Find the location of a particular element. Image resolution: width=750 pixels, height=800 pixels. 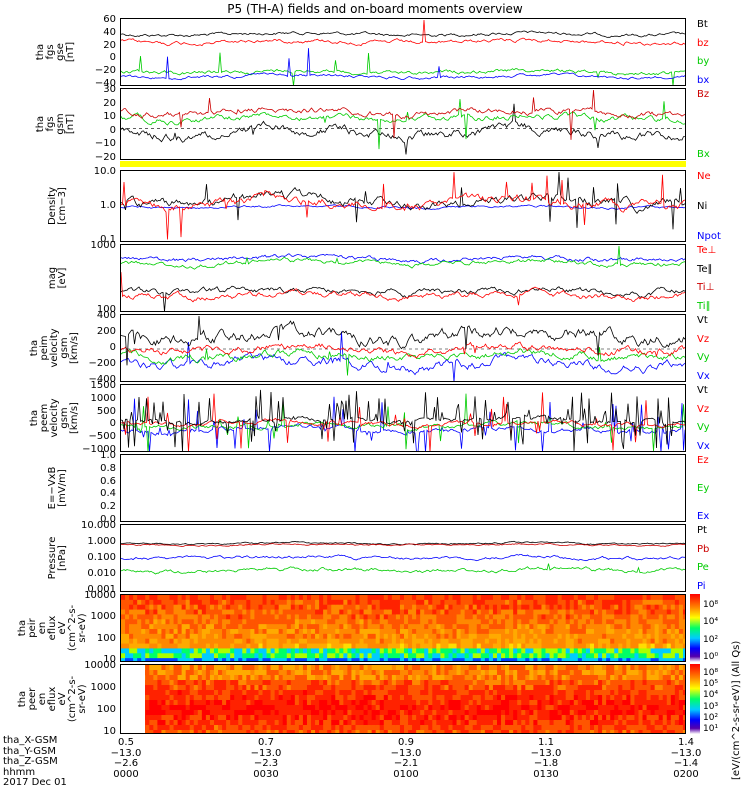

footer-value-t: 0200 is located at coordinates (686, 774).